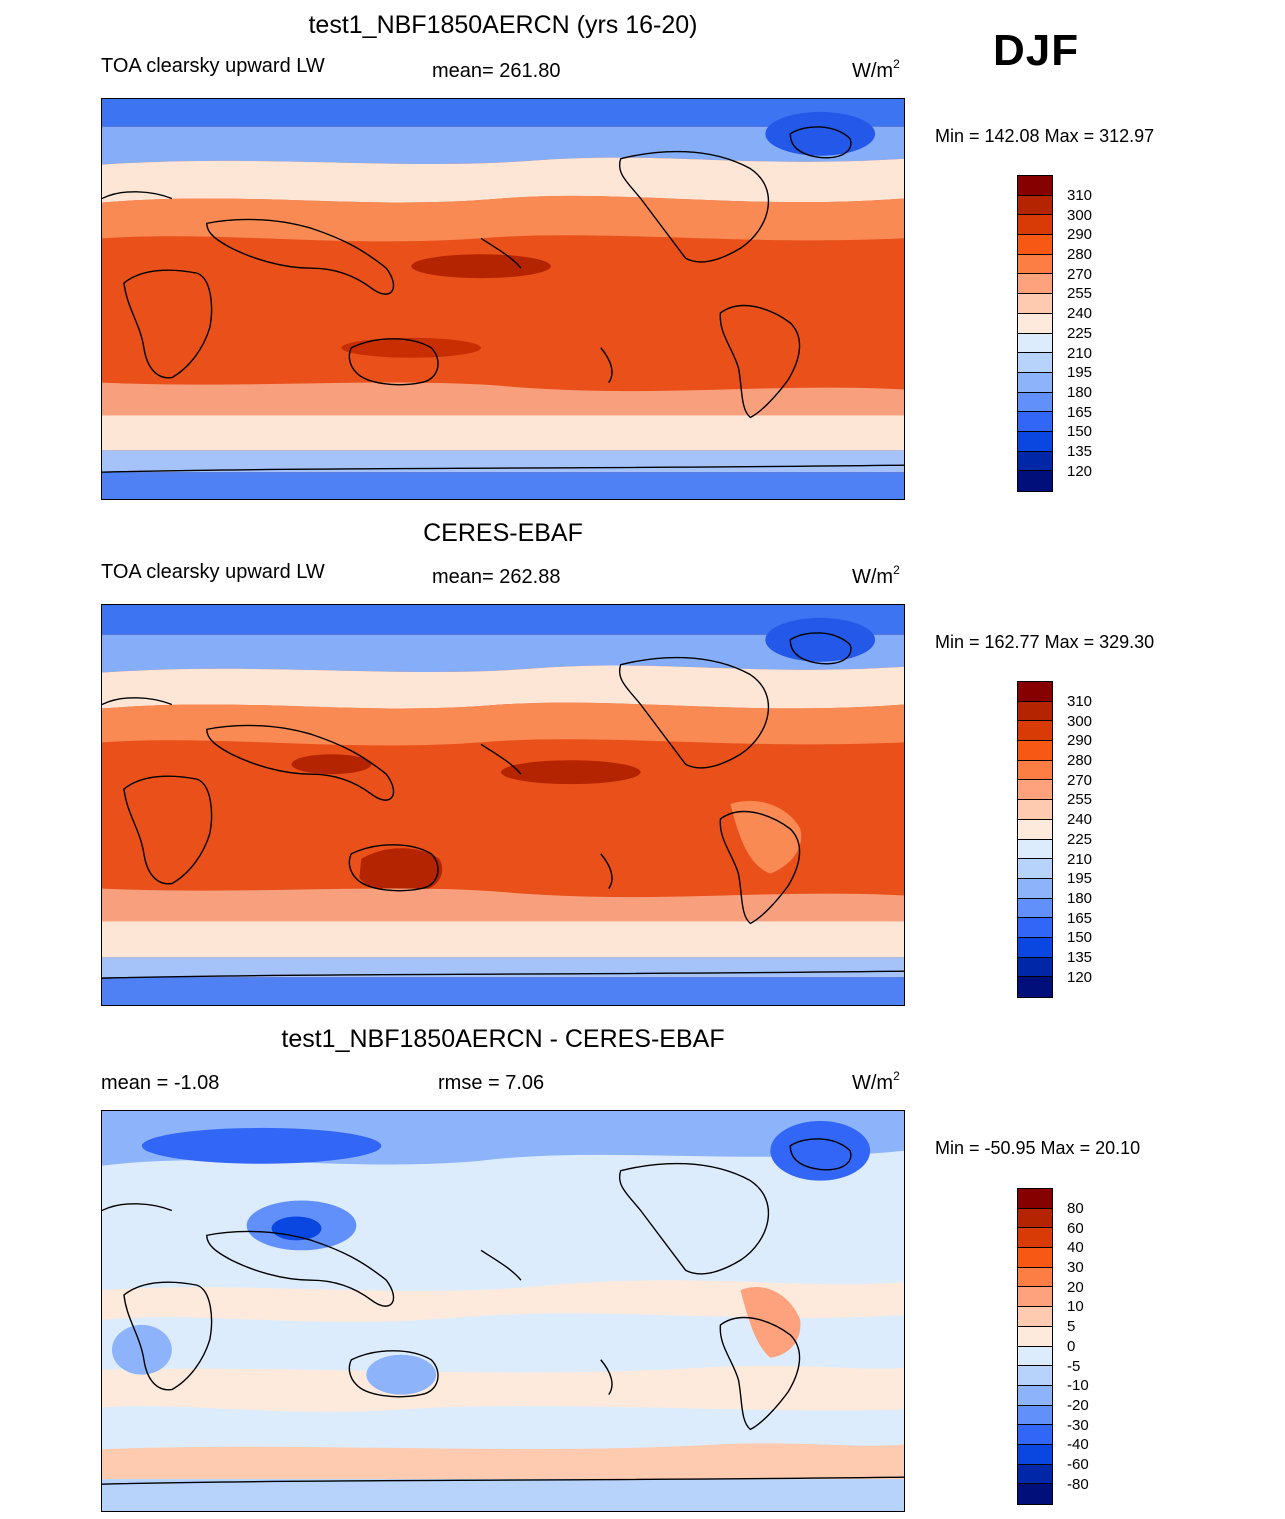 This screenshot has width=1285, height=1519. Describe the element at coordinates (1071, 1327) in the screenshot. I see `colorbar-tick-label: 5` at that location.